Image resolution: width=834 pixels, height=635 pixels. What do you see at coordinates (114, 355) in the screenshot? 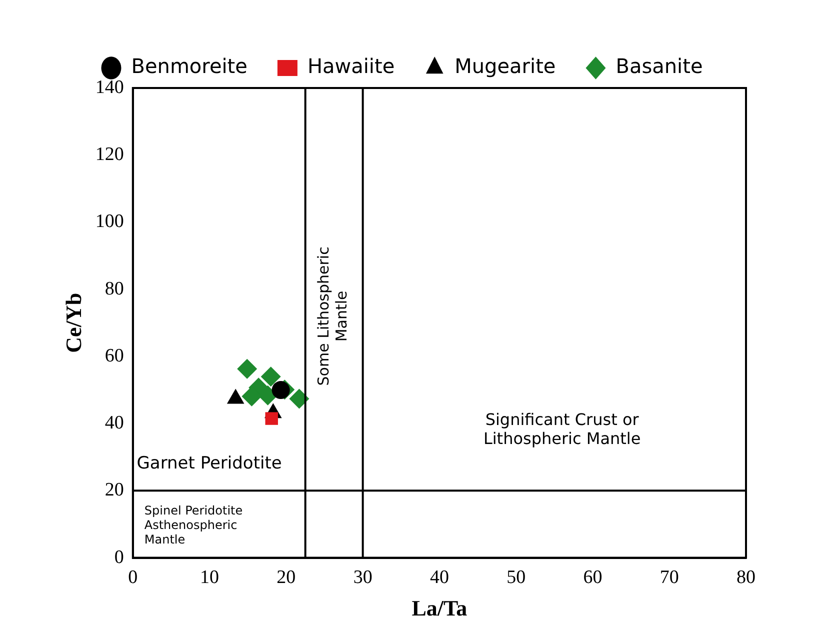
I see `y-tick-label: 60` at bounding box center [114, 355].